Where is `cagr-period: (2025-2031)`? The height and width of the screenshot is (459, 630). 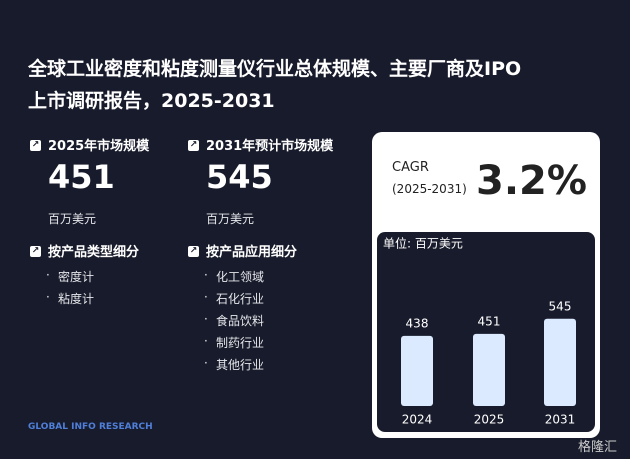
cagr-period: (2025-2031) is located at coordinates (429, 189).